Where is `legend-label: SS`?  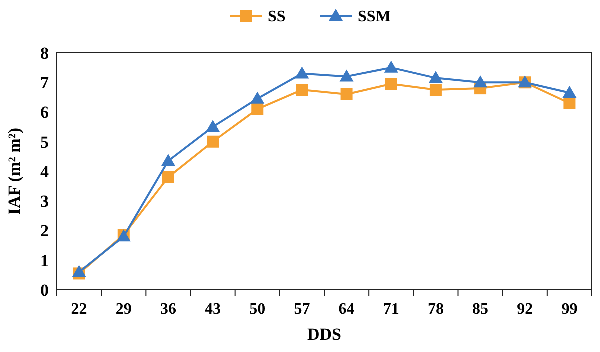 legend-label: SS is located at coordinates (277, 17).